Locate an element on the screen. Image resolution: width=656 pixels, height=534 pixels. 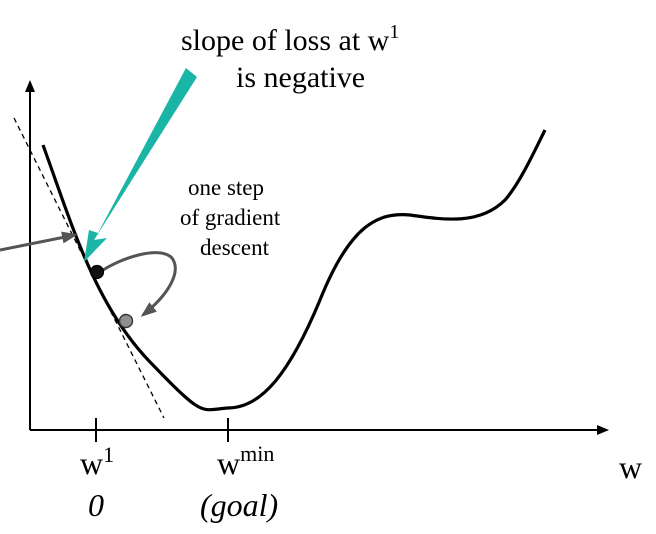
step-annotation-line1: one step is located at coordinates (226, 187).